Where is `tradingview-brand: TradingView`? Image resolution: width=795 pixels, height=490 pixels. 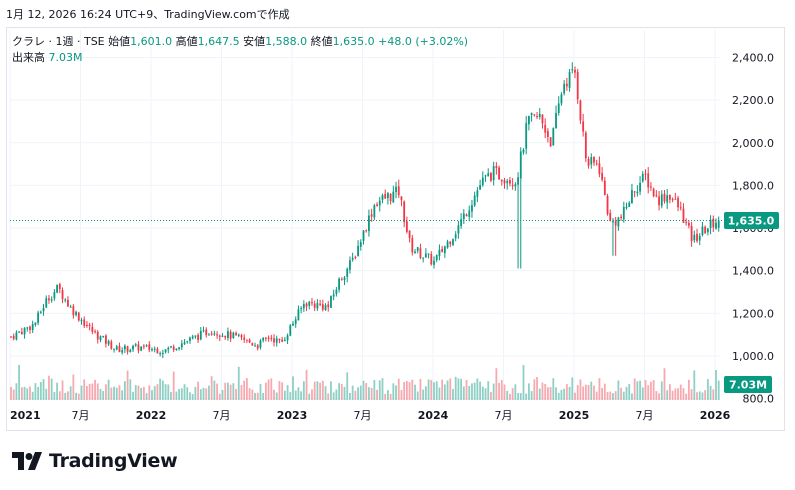 tradingview-brand: TradingView is located at coordinates (95, 461).